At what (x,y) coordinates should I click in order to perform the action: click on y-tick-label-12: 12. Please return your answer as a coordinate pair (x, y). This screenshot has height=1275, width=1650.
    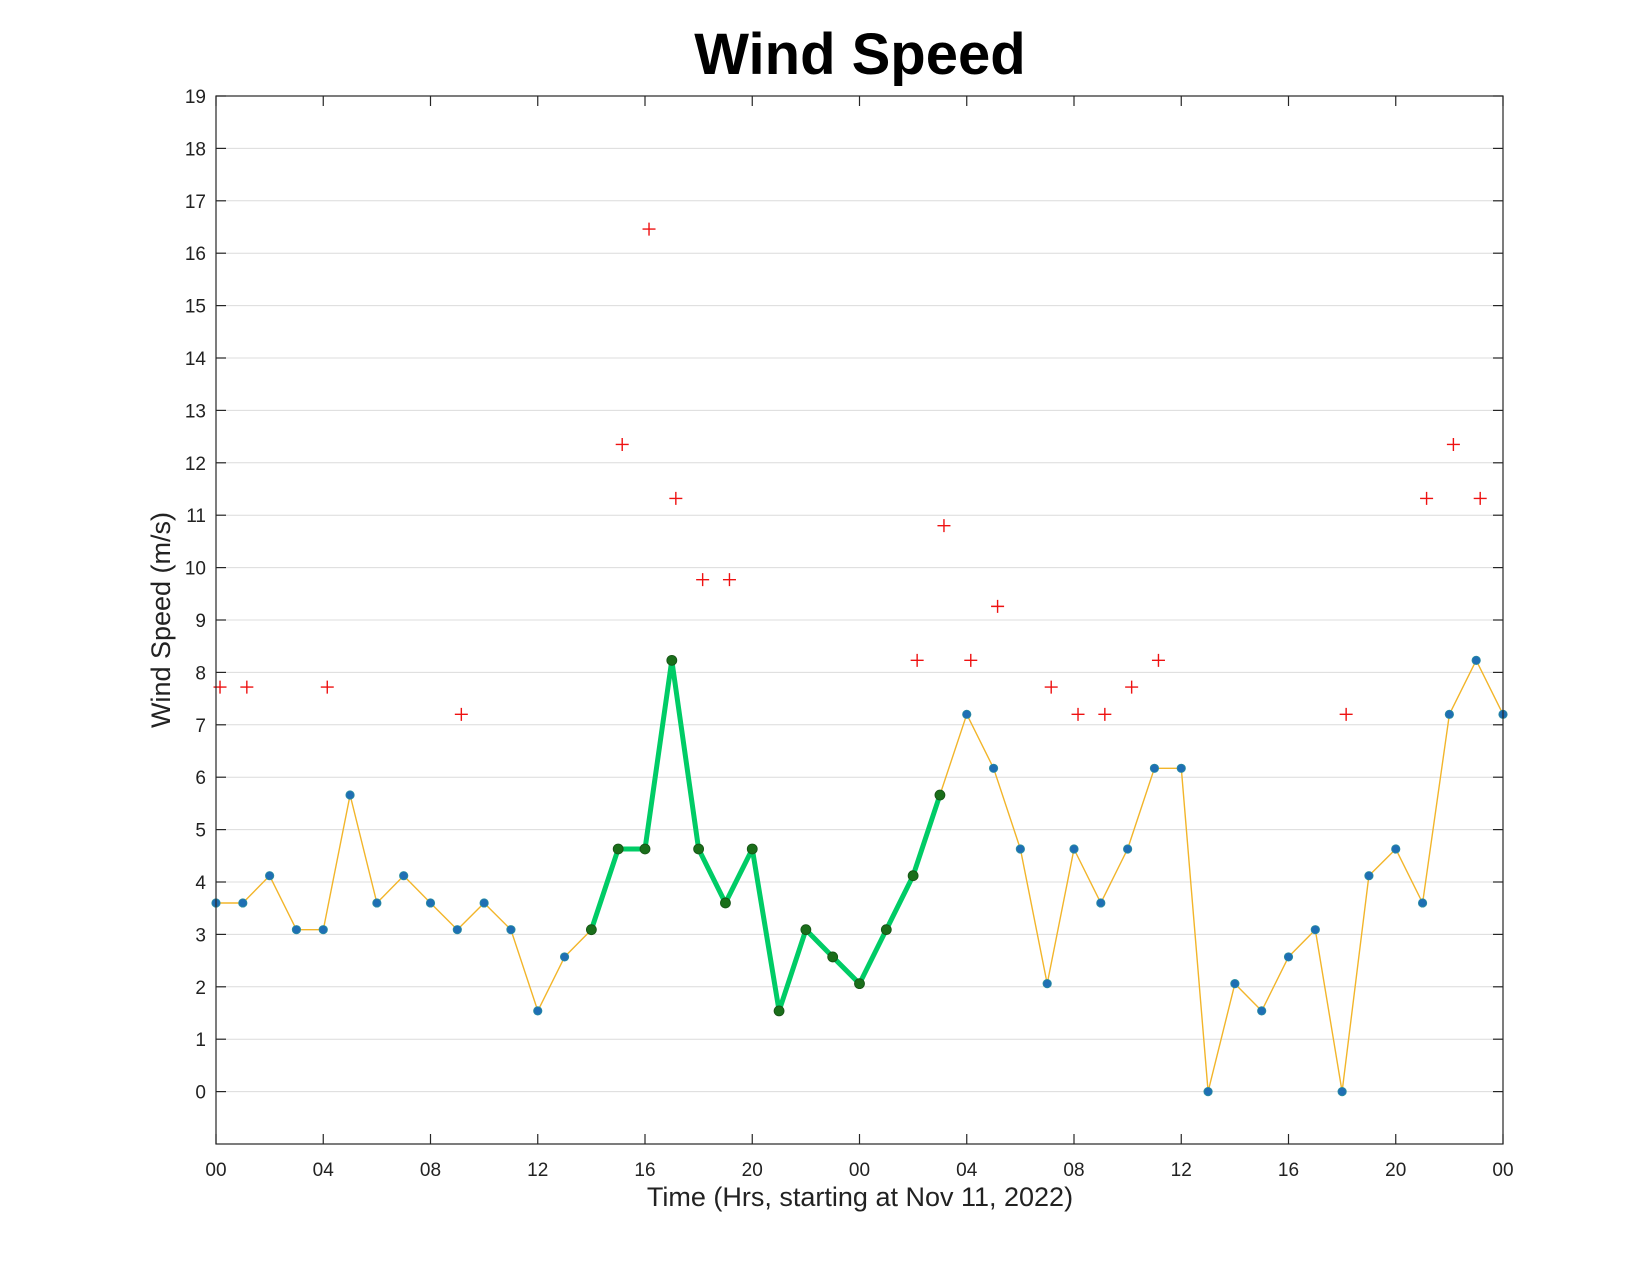
    Looking at the image, I should click on (195, 464).